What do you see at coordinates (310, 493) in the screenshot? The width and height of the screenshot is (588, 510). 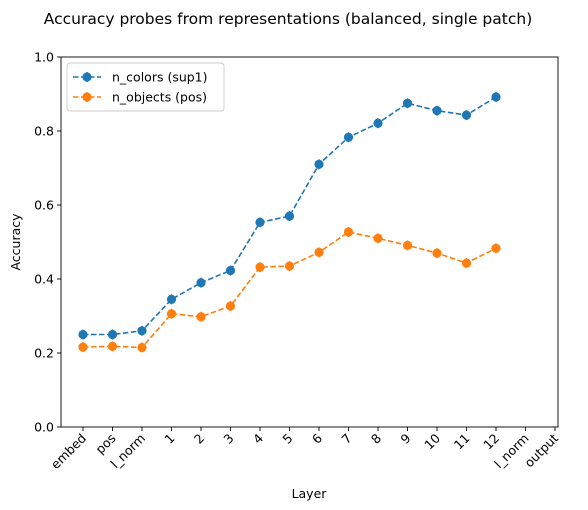 I see `x-axis-label: Layer` at bounding box center [310, 493].